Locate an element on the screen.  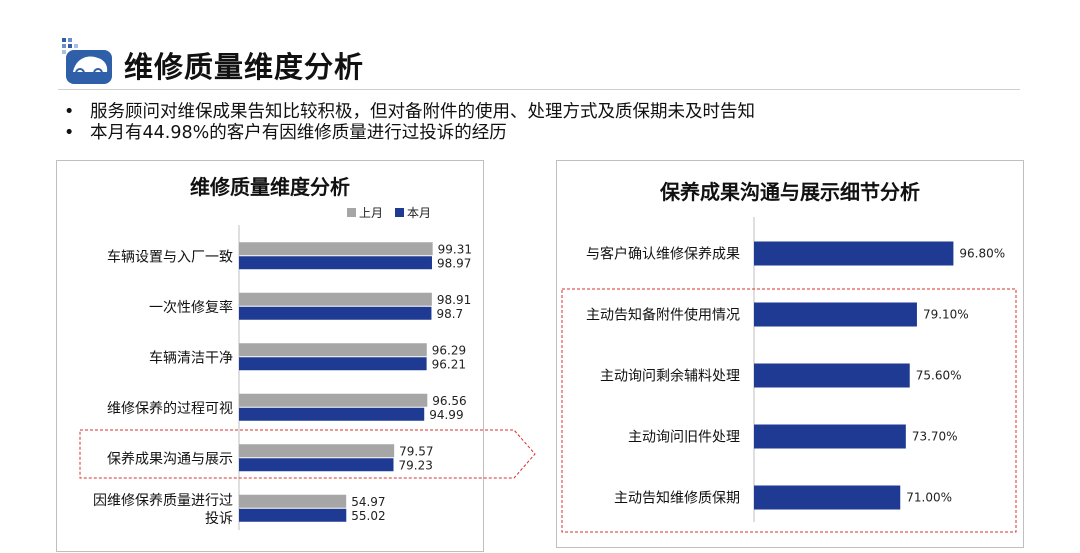
right-chart-title: 保养成果沟通与展示细节分析 is located at coordinates (790, 192).